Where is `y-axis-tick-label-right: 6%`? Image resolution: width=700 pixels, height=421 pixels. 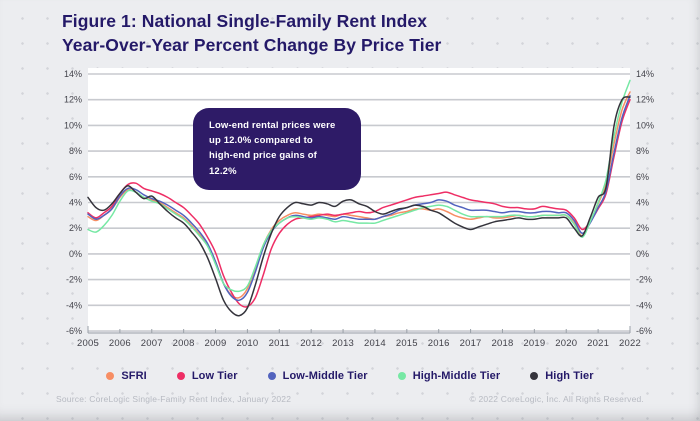
y-axis-tick-label-right: 6% is located at coordinates (642, 177).